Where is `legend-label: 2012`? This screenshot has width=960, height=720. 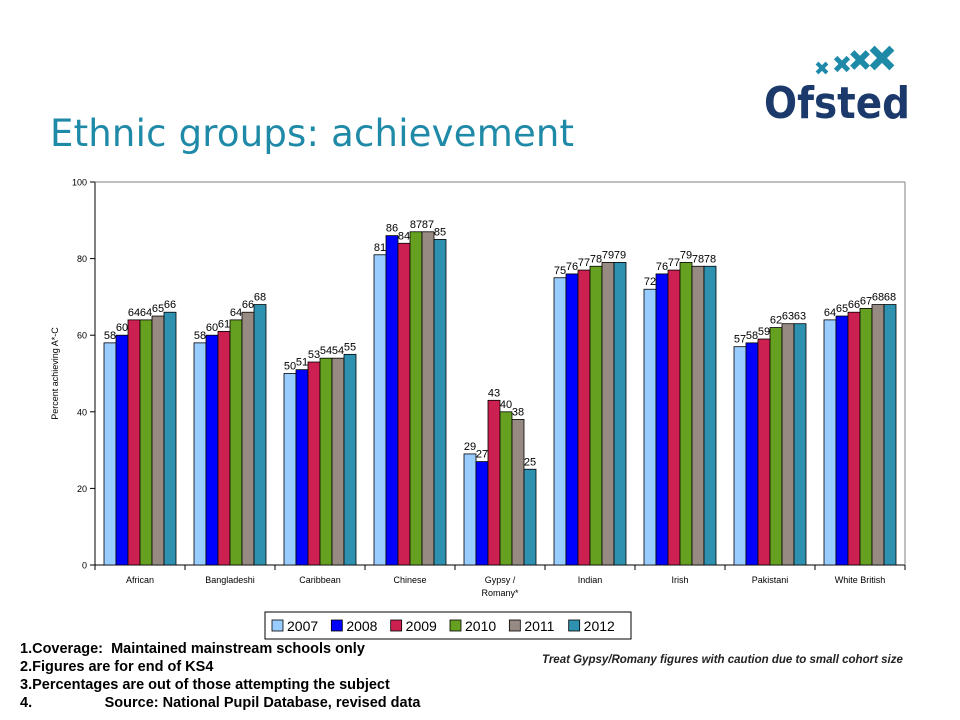 legend-label: 2012 is located at coordinates (599, 626).